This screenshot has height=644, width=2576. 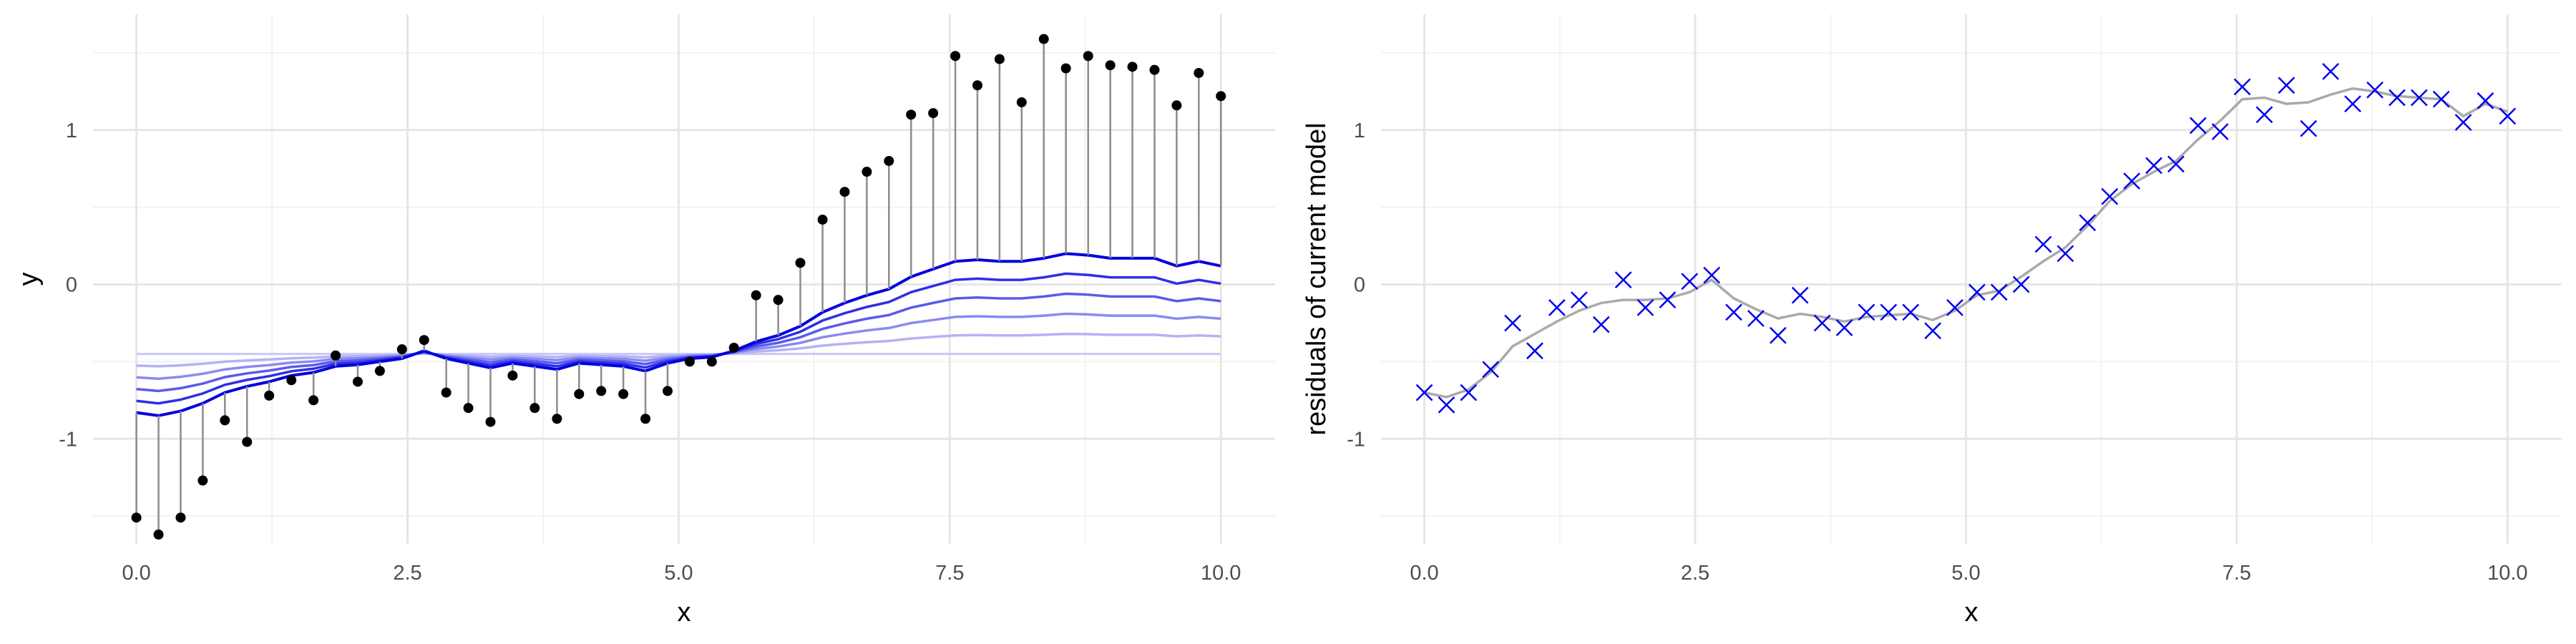 I want to click on x-tick-label: 5.0, so click(x=1965, y=573).